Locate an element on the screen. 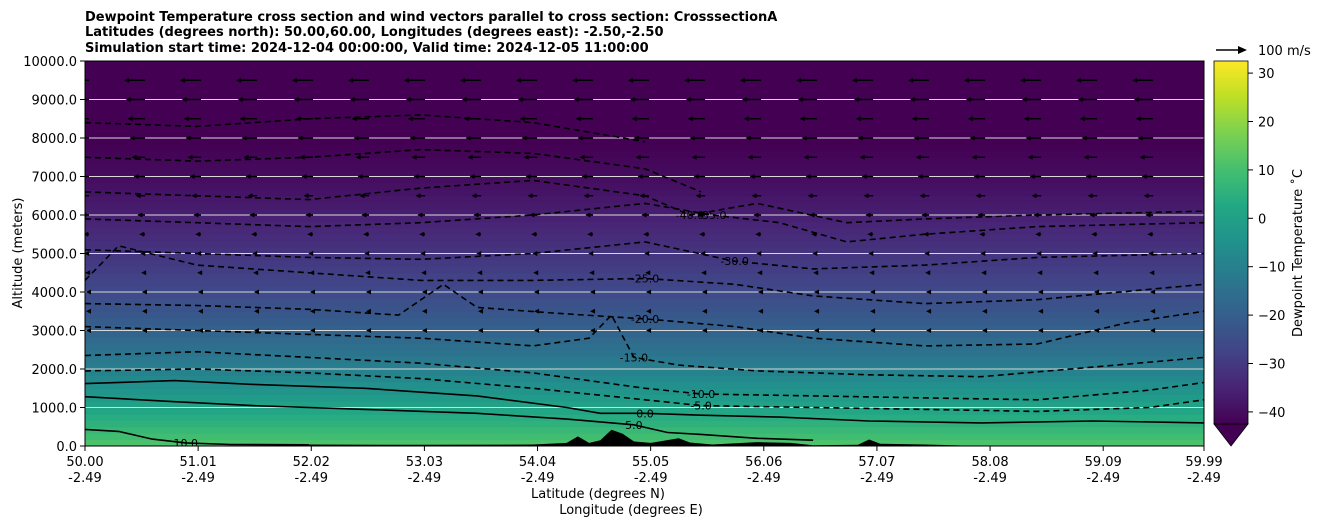 Image resolution: width=1320 pixels, height=526 pixels. contour-label: 10.0 is located at coordinates (186, 443).